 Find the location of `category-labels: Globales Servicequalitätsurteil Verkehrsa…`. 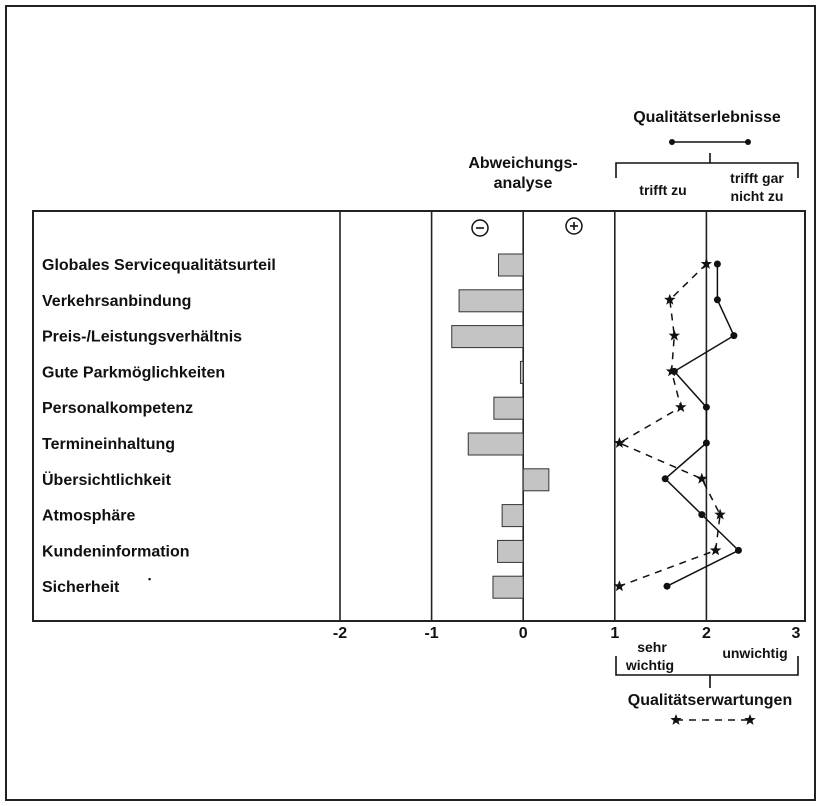

category-labels: Globales Servicequalitätsurteil Verkehrsa… is located at coordinates (159, 426).